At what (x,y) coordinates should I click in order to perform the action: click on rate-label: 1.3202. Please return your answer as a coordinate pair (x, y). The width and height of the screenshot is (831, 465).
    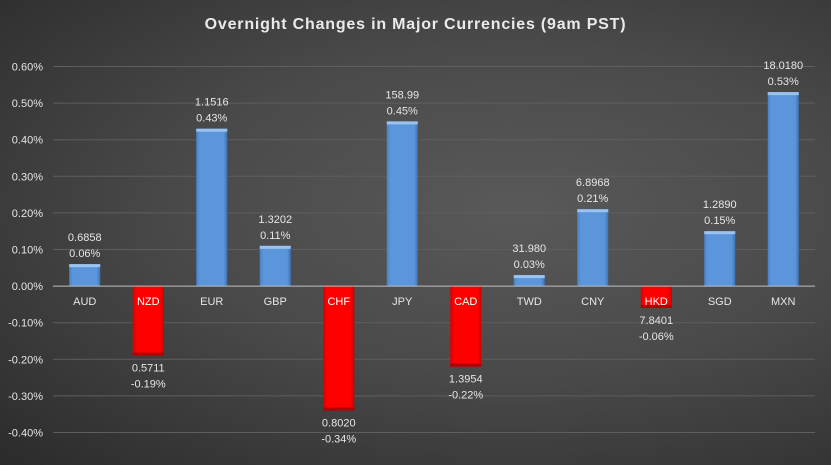
    Looking at the image, I should click on (275, 220).